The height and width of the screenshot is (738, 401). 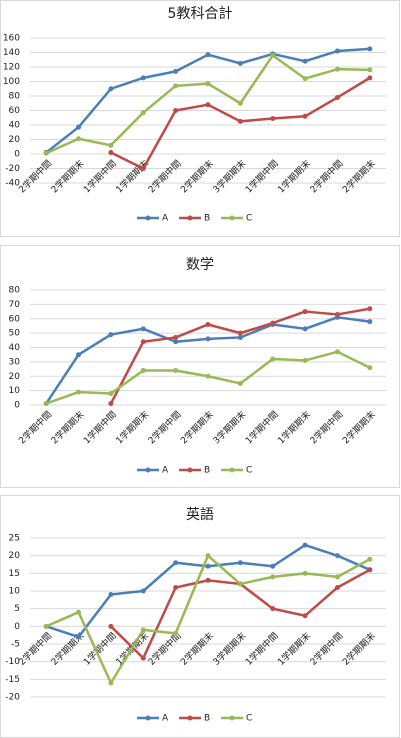 I want to click on chart-title: 英語, so click(x=200, y=514).